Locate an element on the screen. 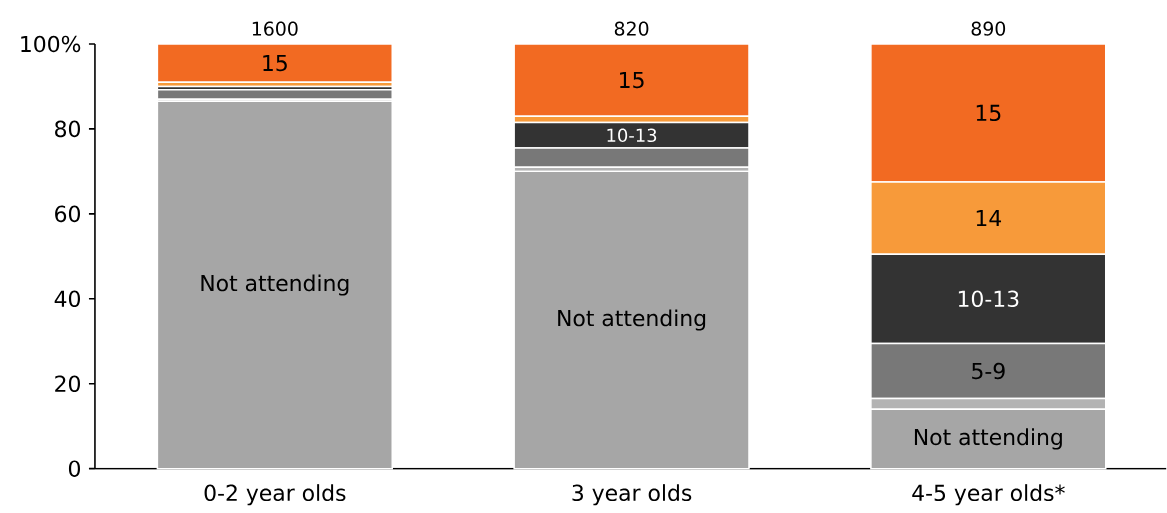 The image size is (1167, 513). text: 890 is located at coordinates (988, 28).